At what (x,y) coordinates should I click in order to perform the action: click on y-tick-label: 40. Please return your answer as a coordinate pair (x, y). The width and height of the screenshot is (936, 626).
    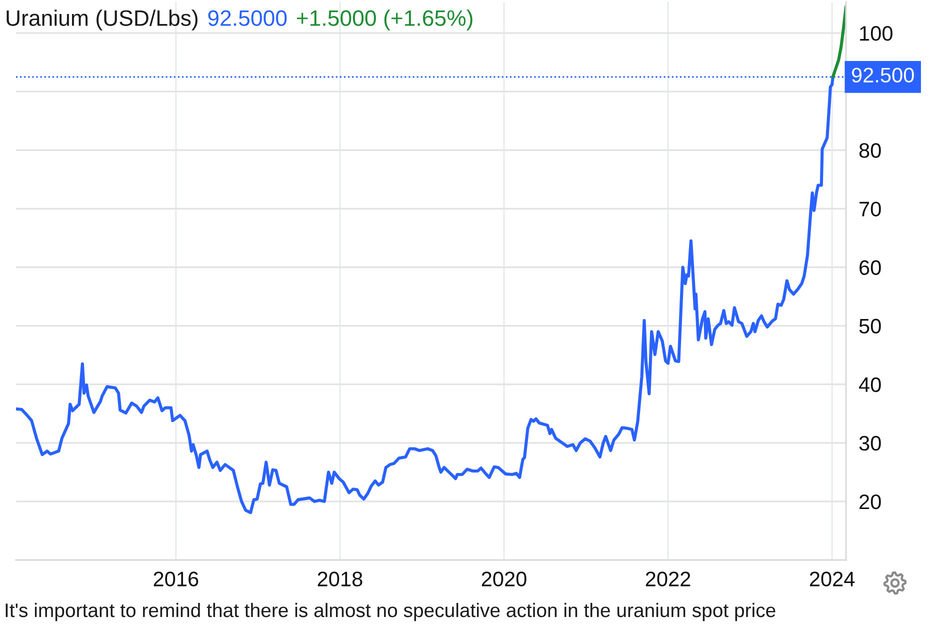
    Looking at the image, I should click on (869, 384).